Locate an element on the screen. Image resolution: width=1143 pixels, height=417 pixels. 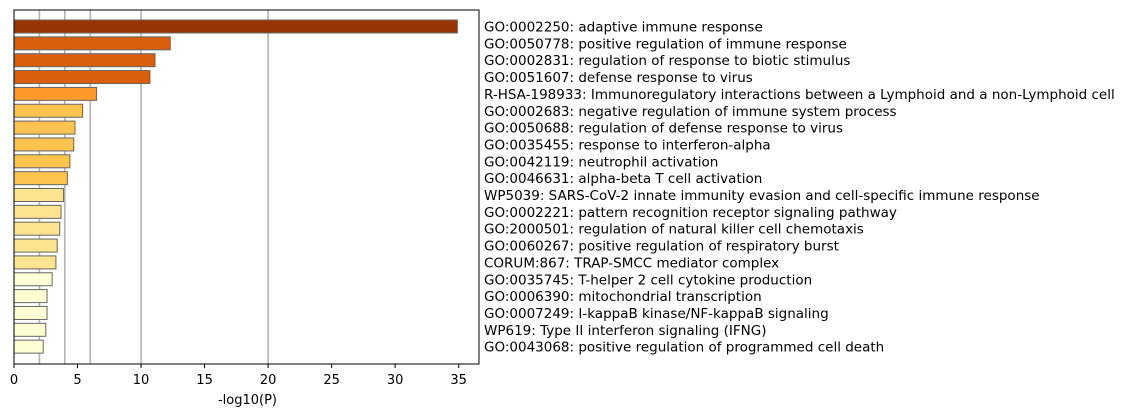
category-label-16: GO:0006390: mitochondrial transcription is located at coordinates (623, 297).